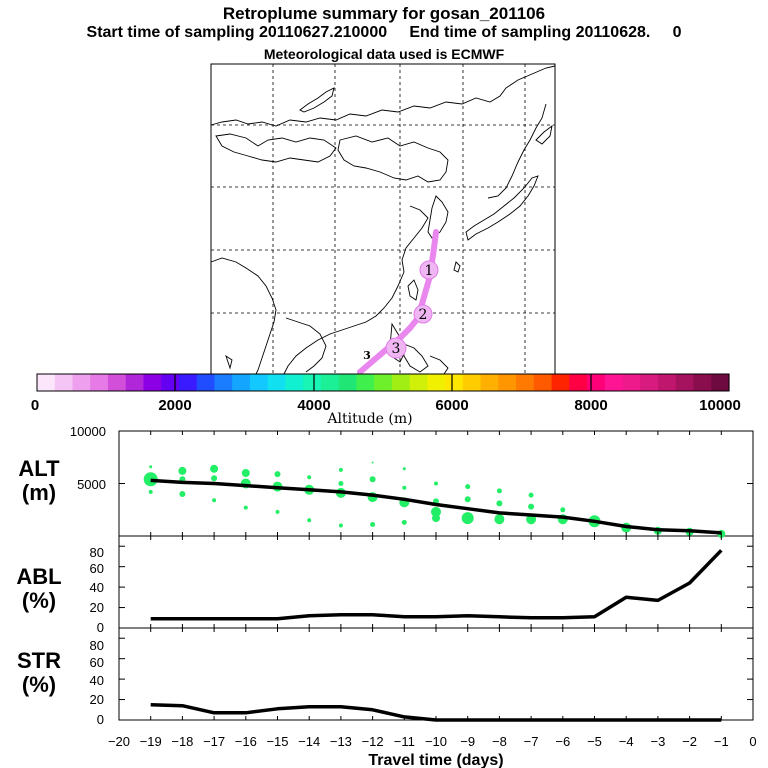 The width and height of the screenshot is (768, 768). What do you see at coordinates (91, 484) in the screenshot?
I see `alt-ytick-5000: 5000` at bounding box center [91, 484].